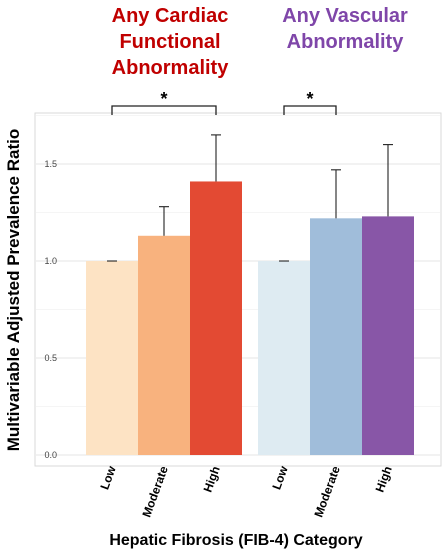 The height and width of the screenshot is (553, 447). Describe the element at coordinates (345, 42) in the screenshot. I see `vascular-title-line-2: Abnormality` at that location.